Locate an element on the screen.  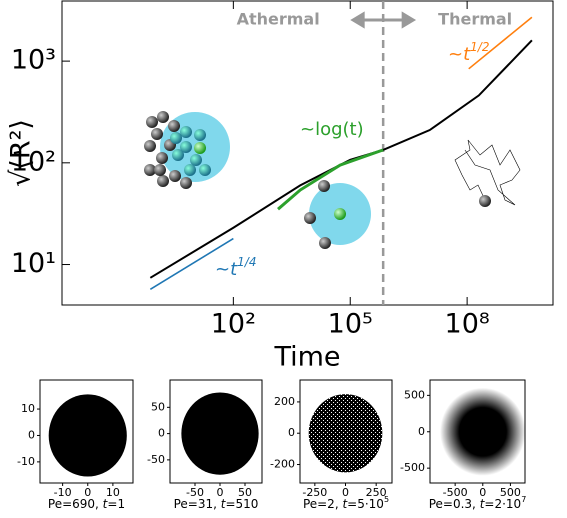
annotation-exponent: 1/2 is located at coordinates (479, 47).